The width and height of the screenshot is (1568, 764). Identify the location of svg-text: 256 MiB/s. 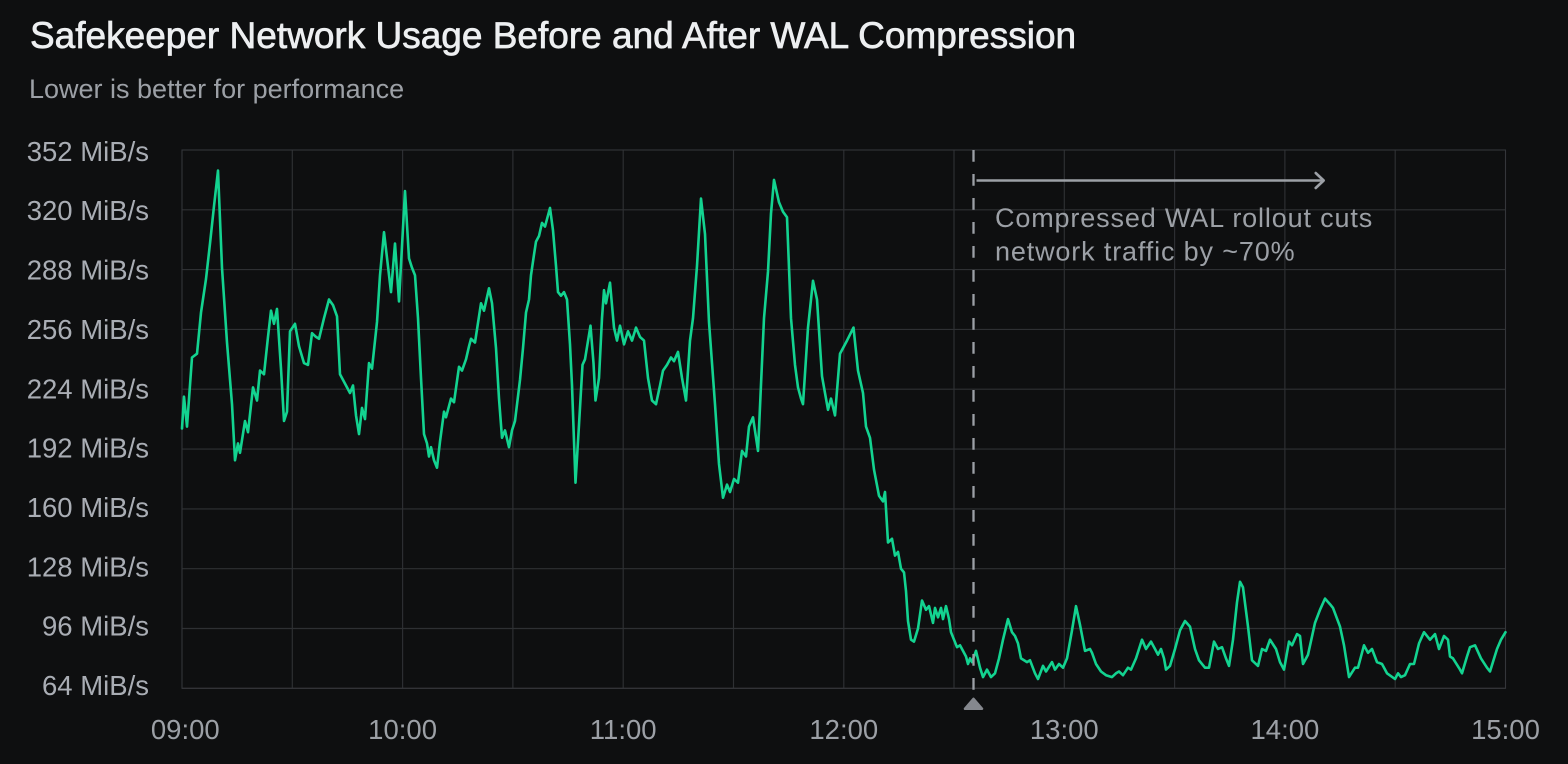
(88, 329).